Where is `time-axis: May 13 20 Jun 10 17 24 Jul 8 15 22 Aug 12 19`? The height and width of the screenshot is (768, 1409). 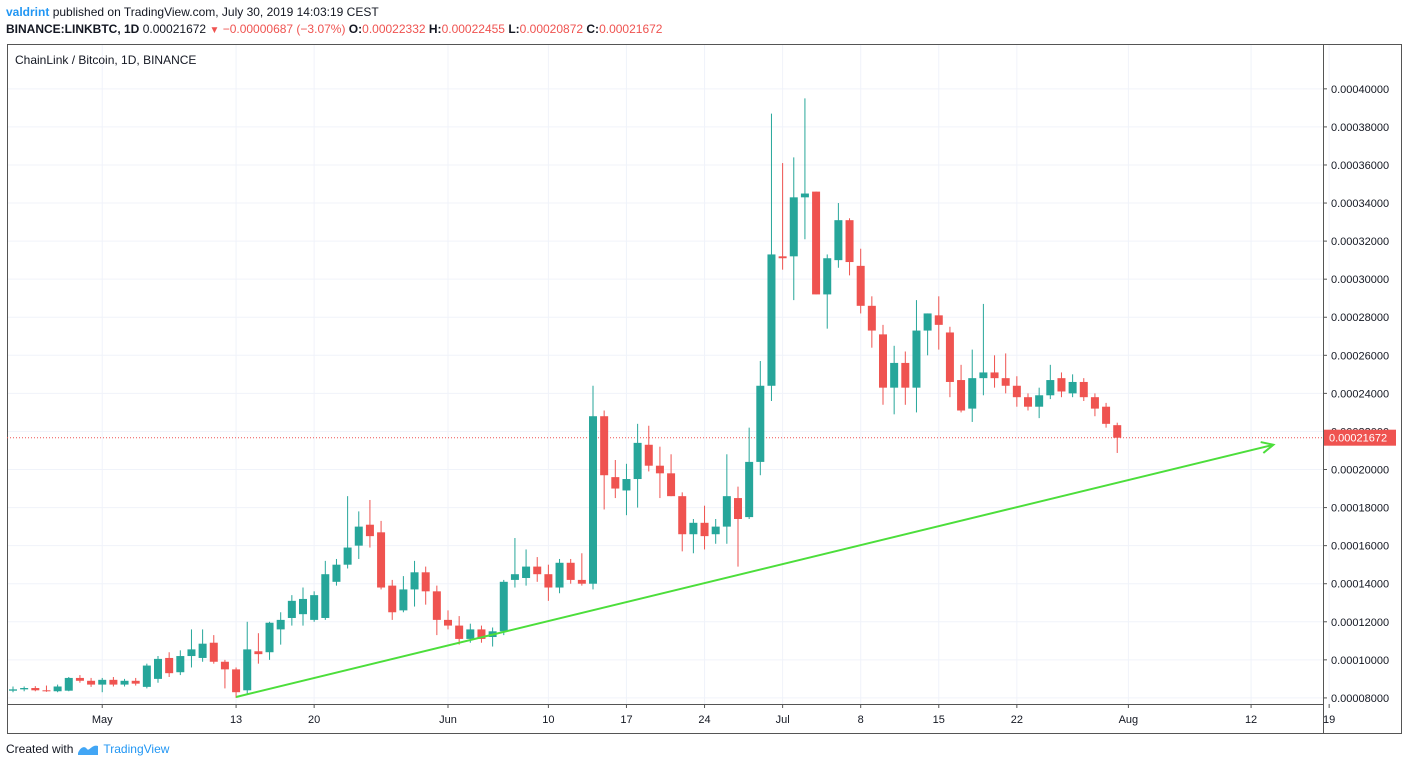 time-axis: May 13 20 Jun 10 17 24 Jul 8 15 22 Aug 12 19 is located at coordinates (713, 715).